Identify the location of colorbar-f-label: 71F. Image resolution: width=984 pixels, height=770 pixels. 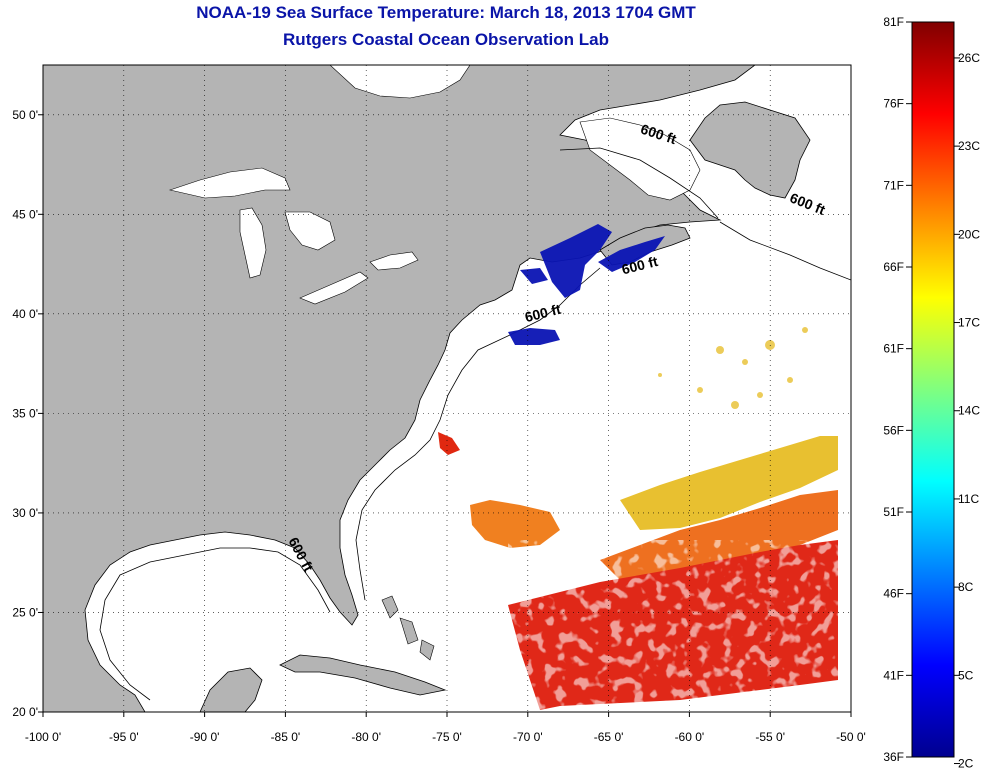
(893, 185).